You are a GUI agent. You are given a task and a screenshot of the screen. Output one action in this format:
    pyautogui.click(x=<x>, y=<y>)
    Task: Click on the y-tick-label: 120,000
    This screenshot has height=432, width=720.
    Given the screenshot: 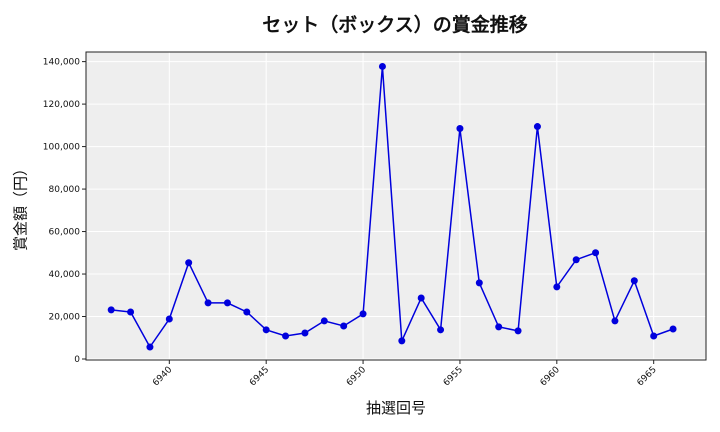 What is the action you would take?
    pyautogui.click(x=61, y=105)
    